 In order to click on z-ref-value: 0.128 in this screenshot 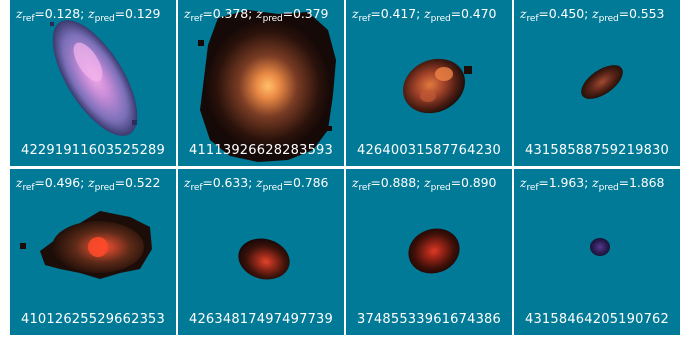, I will do `click(62, 13)`.